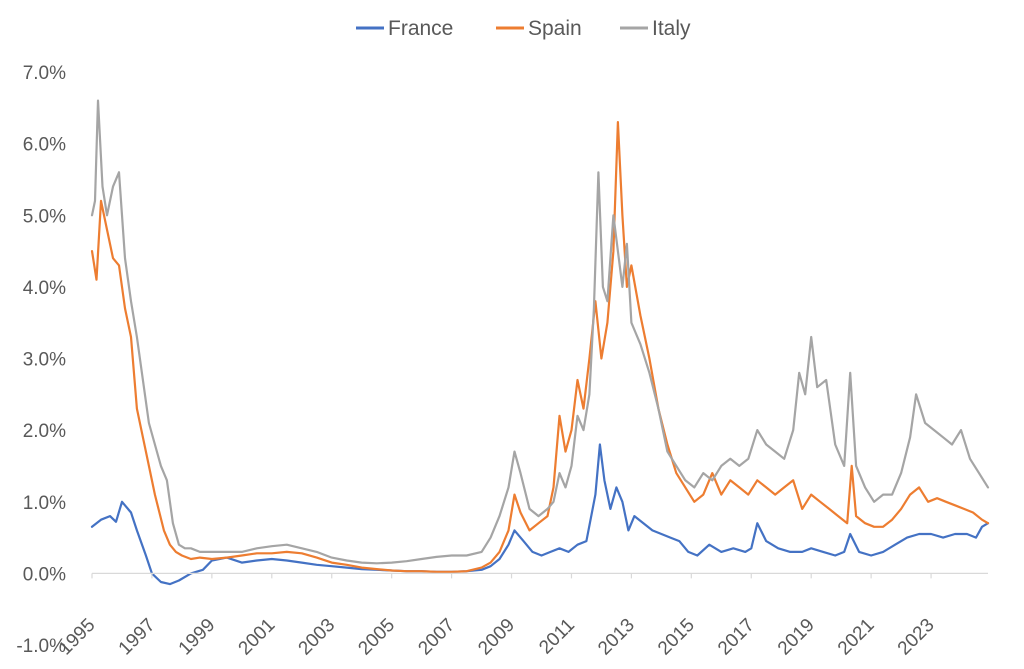 The height and width of the screenshot is (669, 1024). What do you see at coordinates (137, 637) in the screenshot?
I see `x-tick-label: 1997` at bounding box center [137, 637].